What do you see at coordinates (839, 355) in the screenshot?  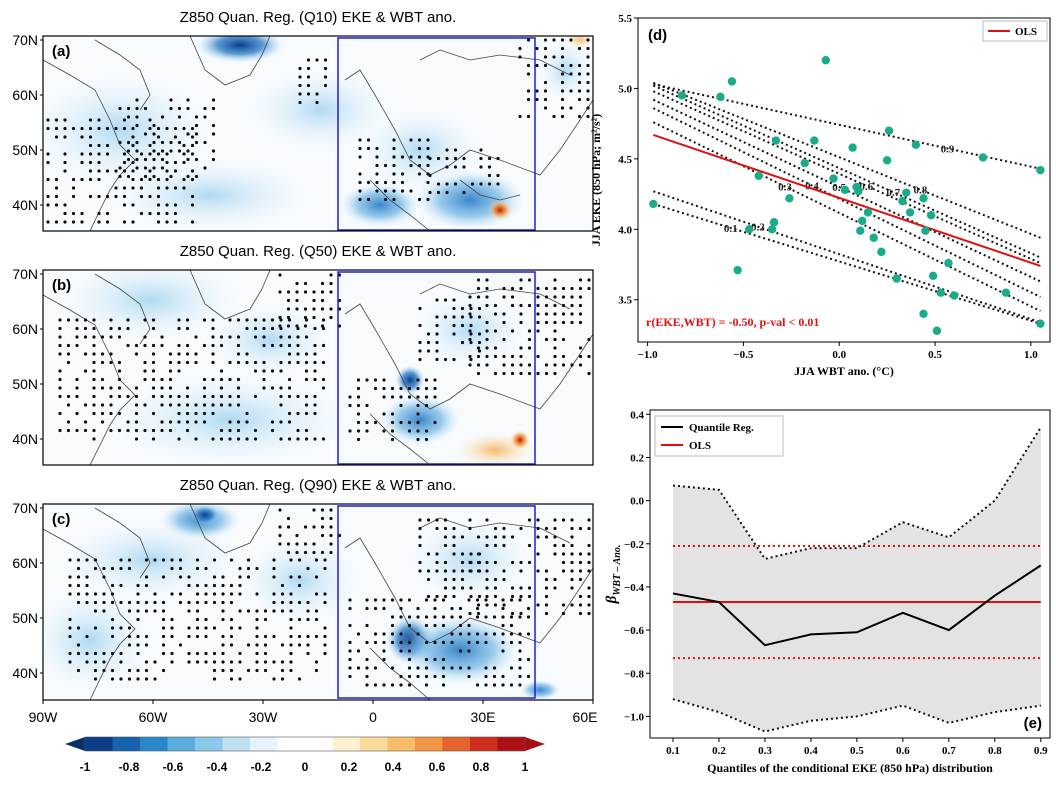 I see `x-tick-label: 0.0` at bounding box center [839, 355].